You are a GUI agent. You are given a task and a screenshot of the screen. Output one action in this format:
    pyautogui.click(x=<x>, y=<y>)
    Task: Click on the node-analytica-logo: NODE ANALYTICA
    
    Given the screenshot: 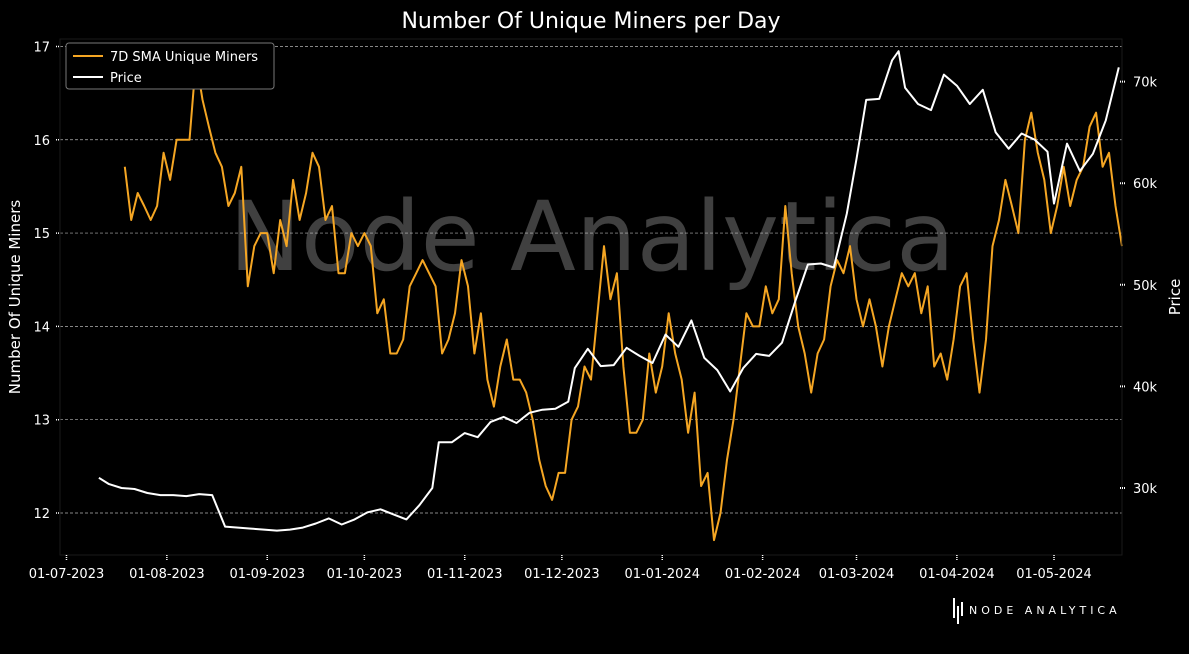 What is the action you would take?
    pyautogui.click(x=1037, y=611)
    